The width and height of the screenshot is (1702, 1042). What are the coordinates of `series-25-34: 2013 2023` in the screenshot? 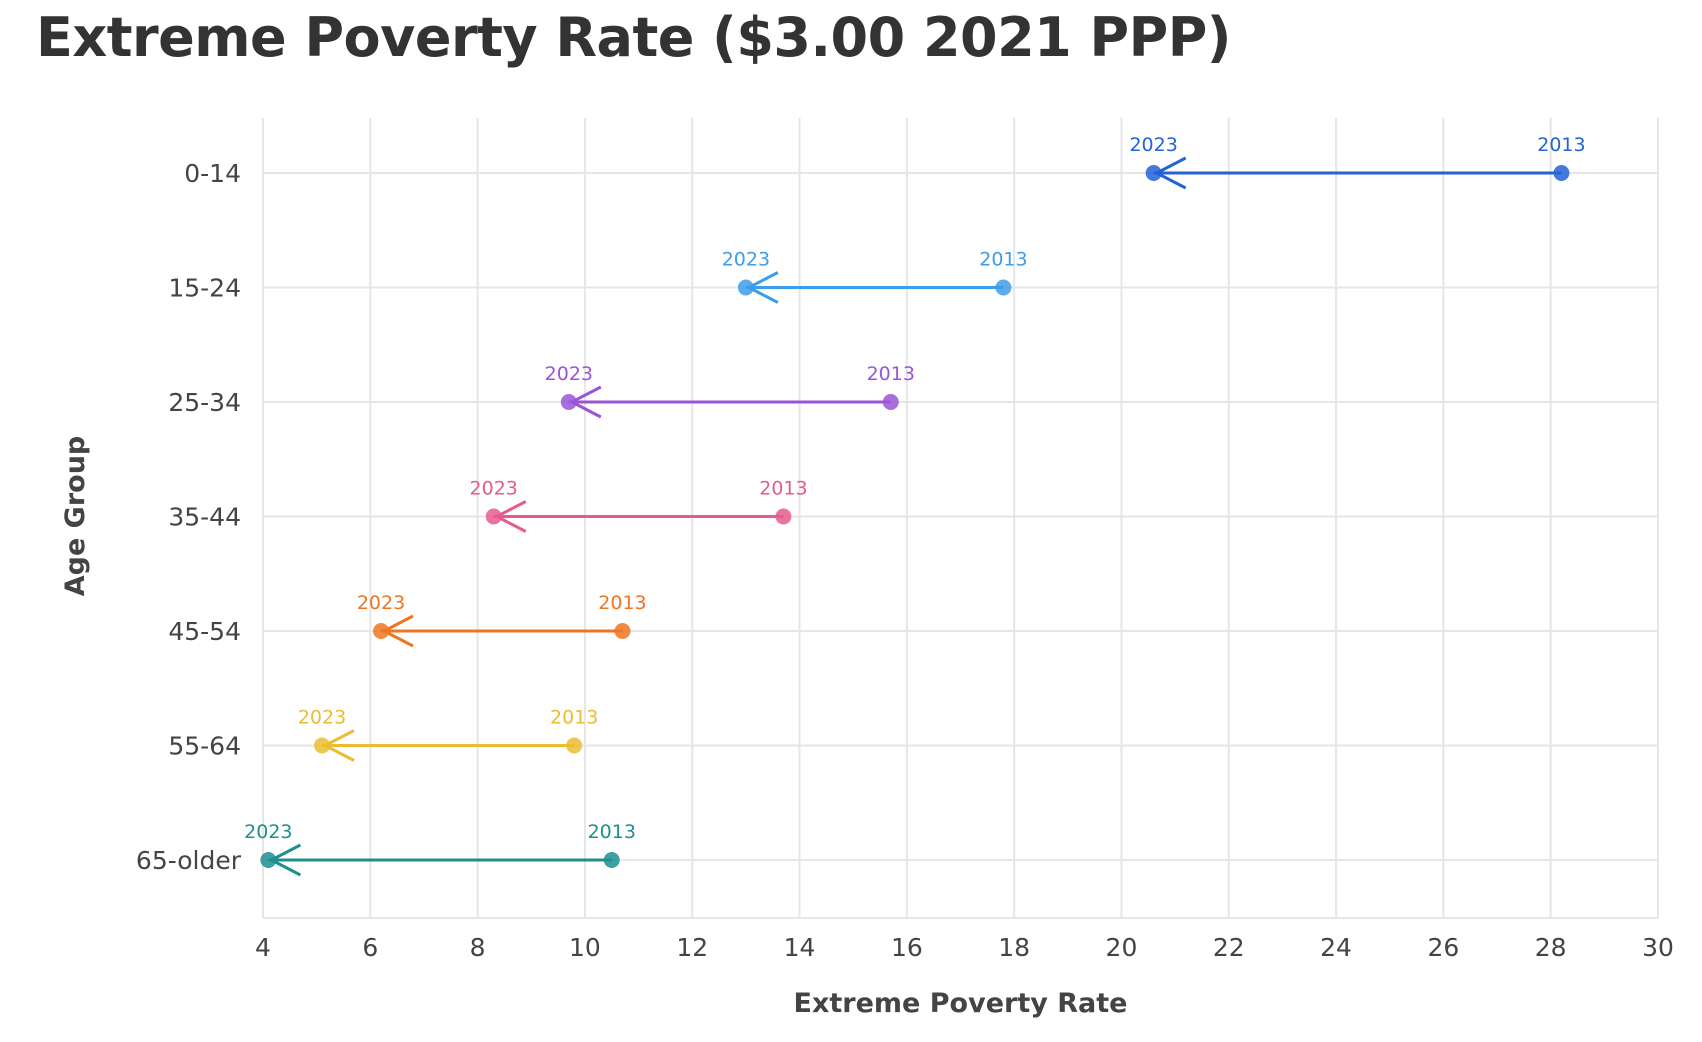 It's located at (730, 391).